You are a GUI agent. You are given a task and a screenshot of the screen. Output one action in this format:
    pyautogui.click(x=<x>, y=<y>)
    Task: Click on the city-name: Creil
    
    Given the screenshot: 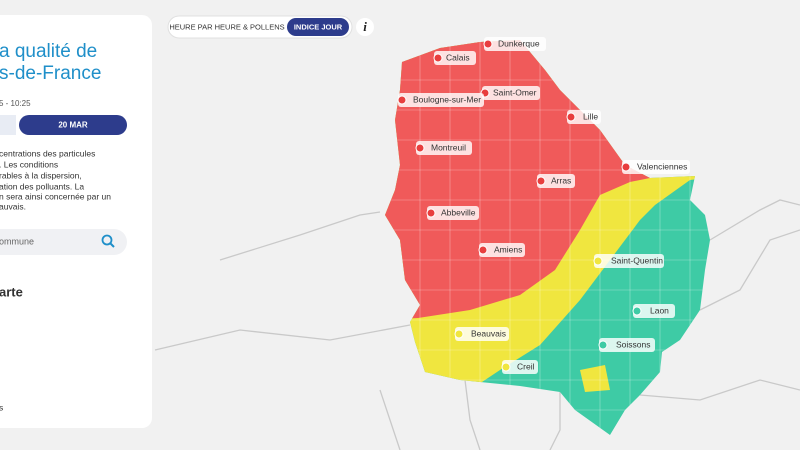 What is the action you would take?
    pyautogui.click(x=526, y=366)
    